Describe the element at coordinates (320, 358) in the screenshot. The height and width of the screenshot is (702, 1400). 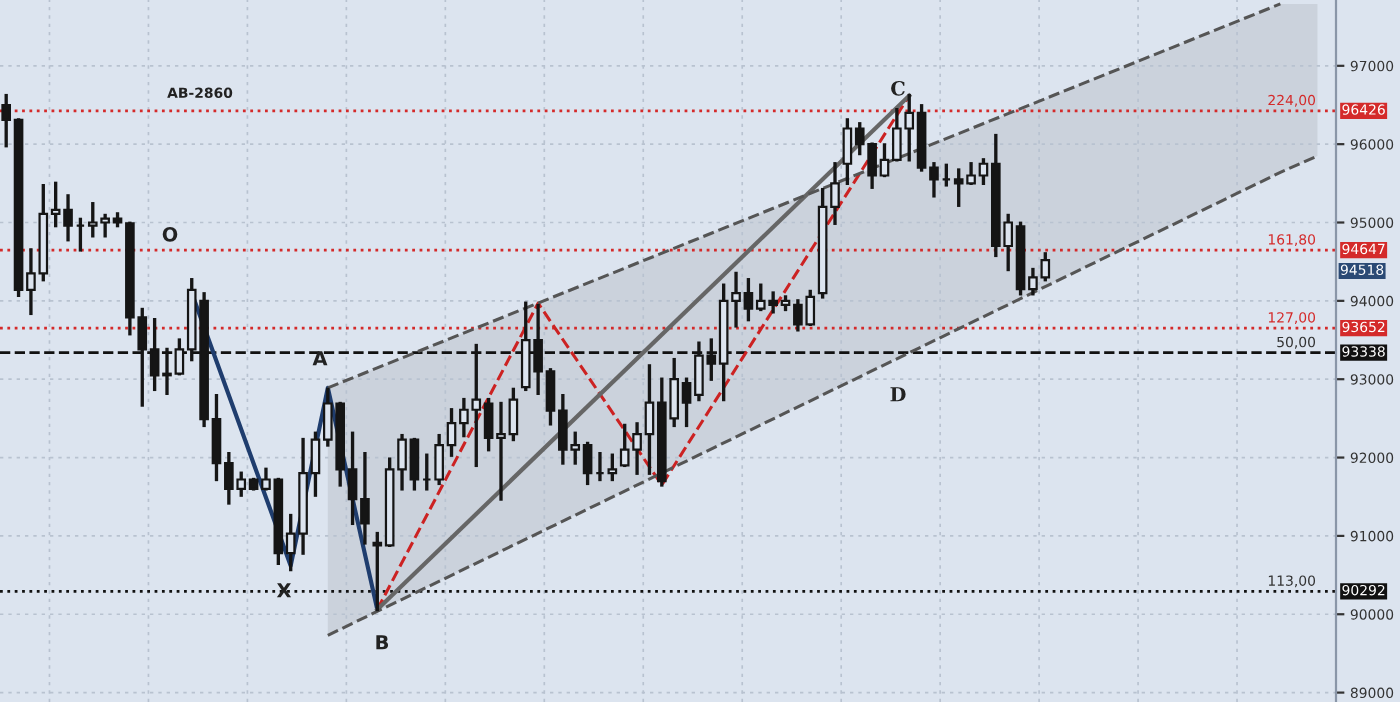
I see `annotation: A` at that location.